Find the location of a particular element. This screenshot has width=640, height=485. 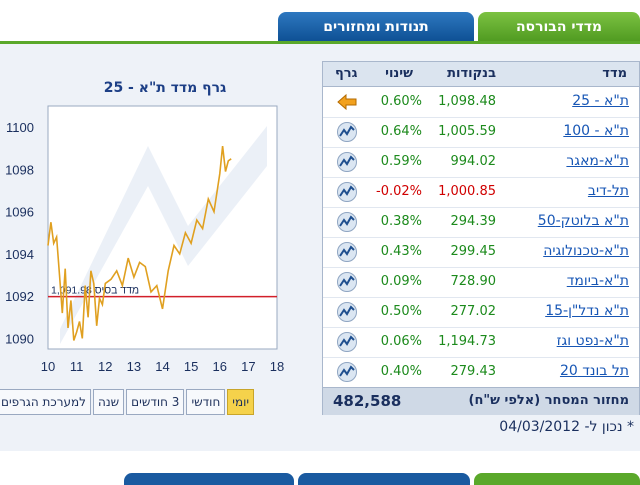

period-tab-3-months: 3 חודשים is located at coordinates (155, 402).